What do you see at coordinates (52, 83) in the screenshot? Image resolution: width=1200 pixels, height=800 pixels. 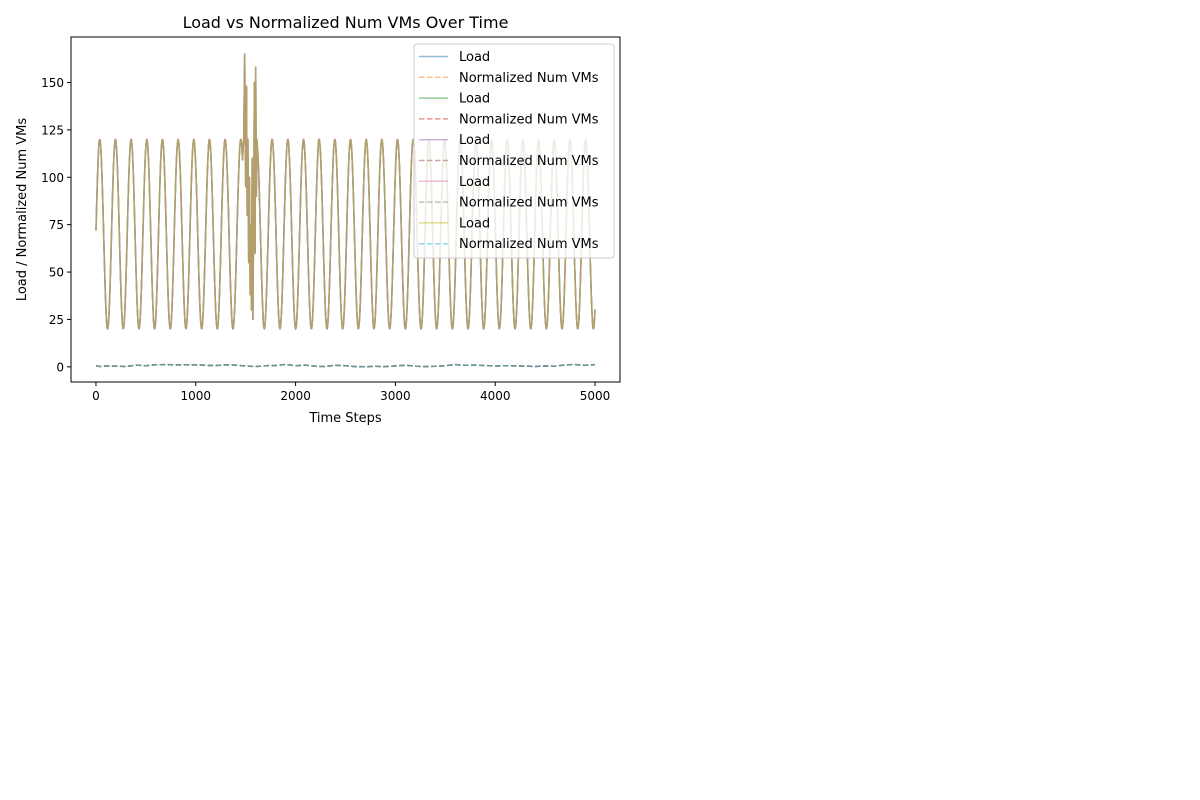 I see `y-tick-label: 150` at bounding box center [52, 83].